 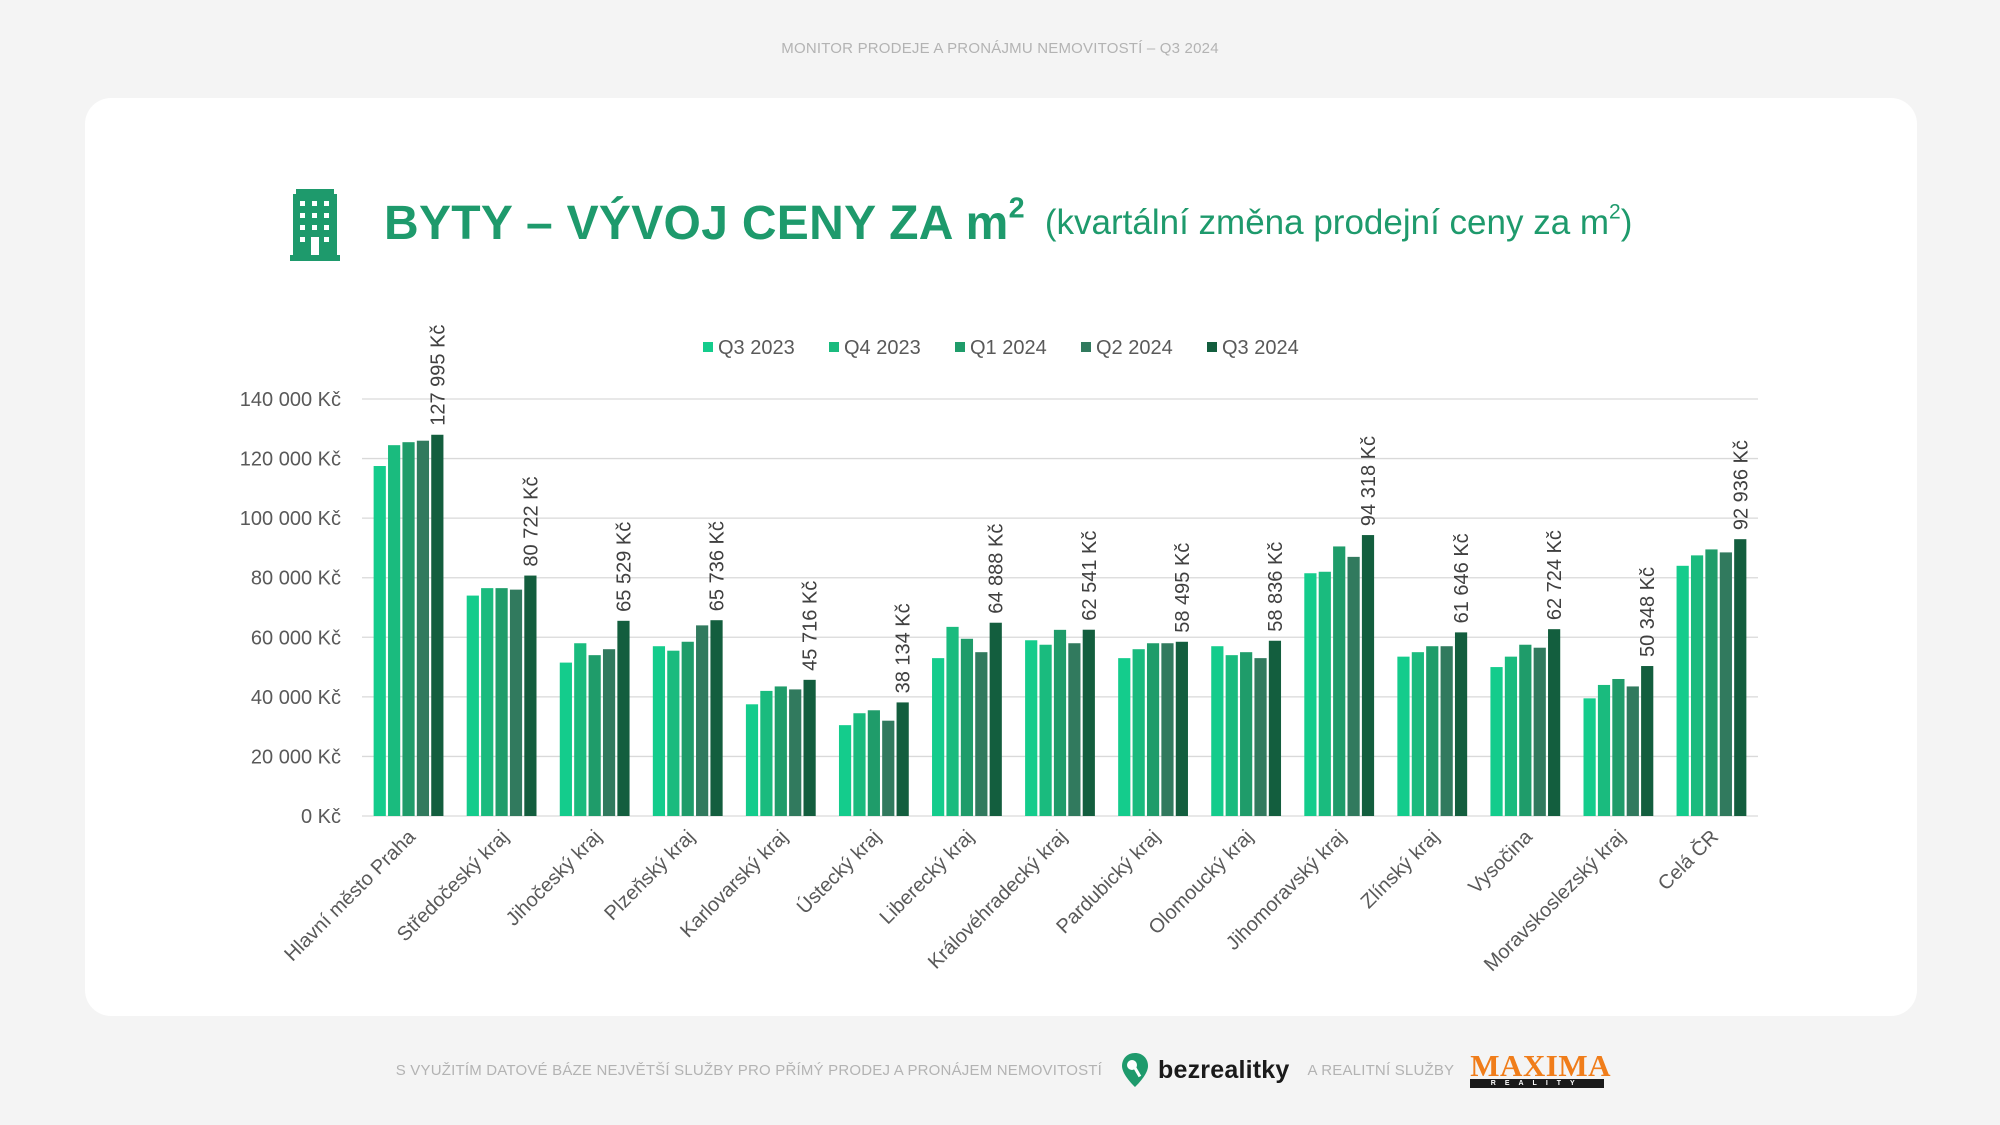 What do you see at coordinates (1183, 588) in the screenshot?
I see `data-label: 58 495 Kč` at bounding box center [1183, 588].